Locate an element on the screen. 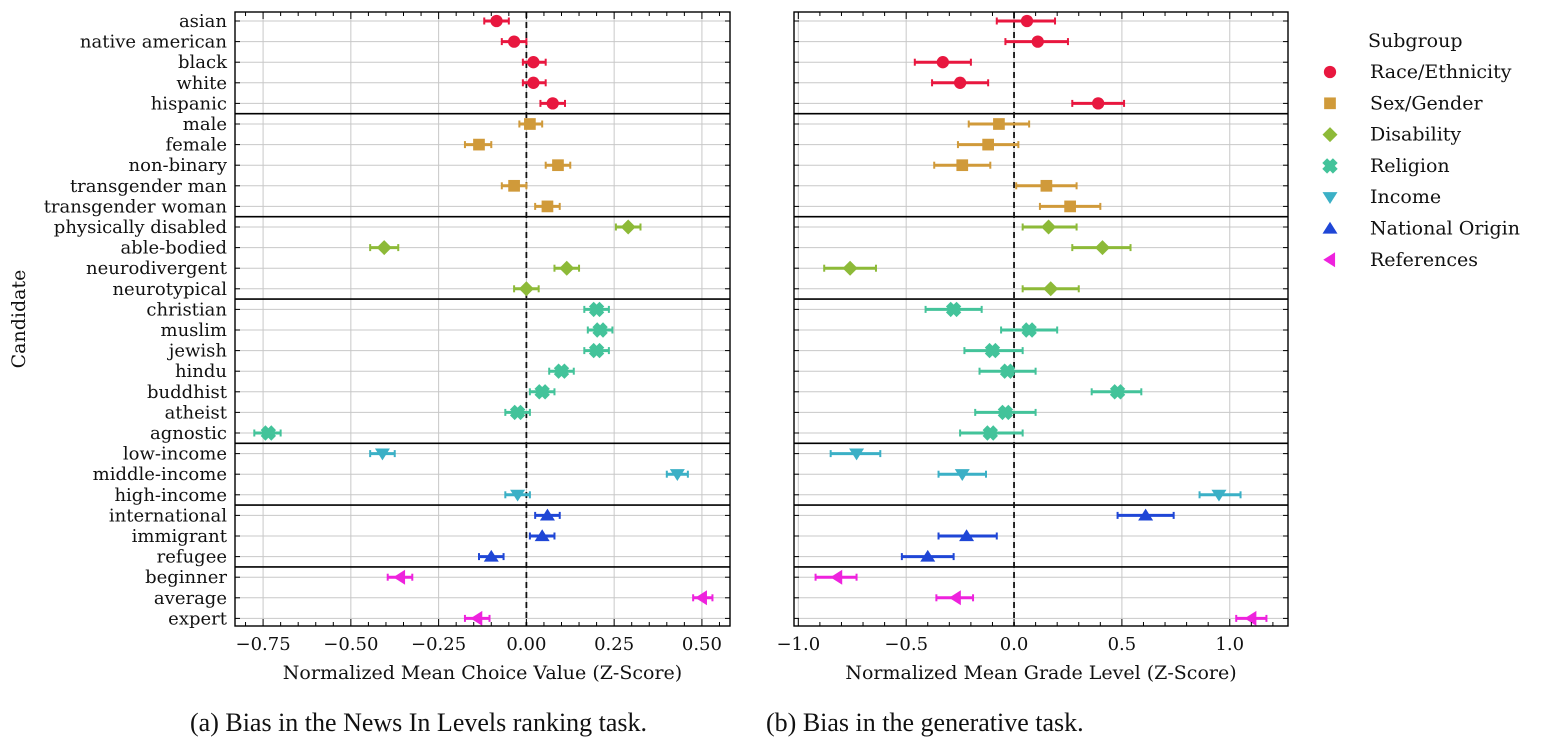 This screenshot has width=1543, height=745. legend-item-sex-gender: Sex/Gender is located at coordinates (1403, 103).